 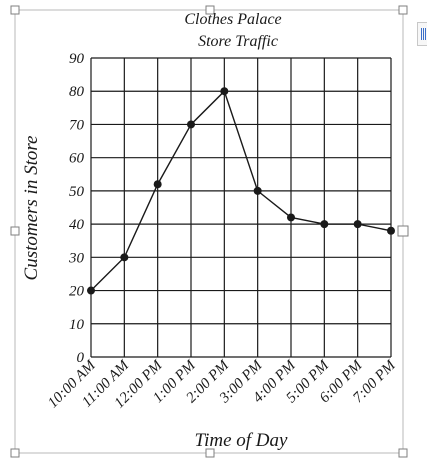 I want to click on chart-title: Clothes Palace, so click(x=232, y=19).